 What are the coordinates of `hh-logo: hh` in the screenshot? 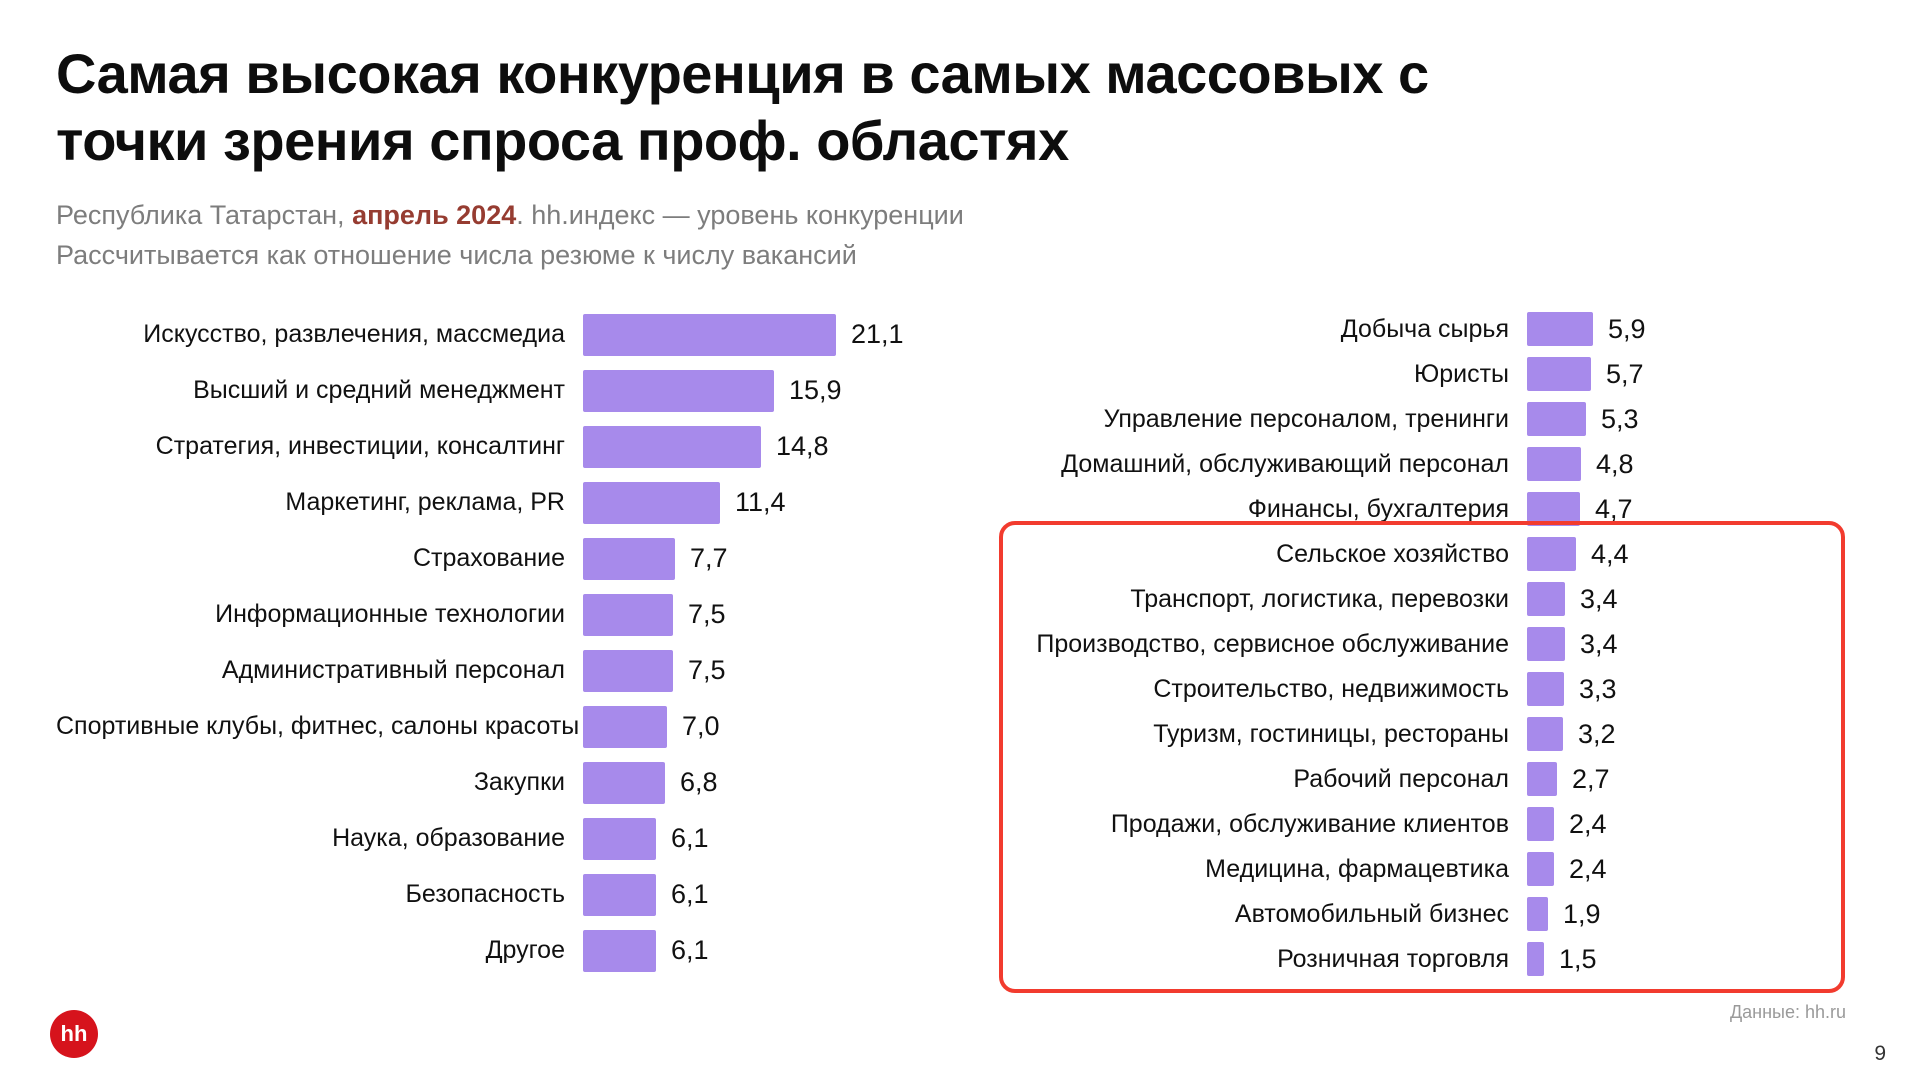 It's located at (74, 1034).